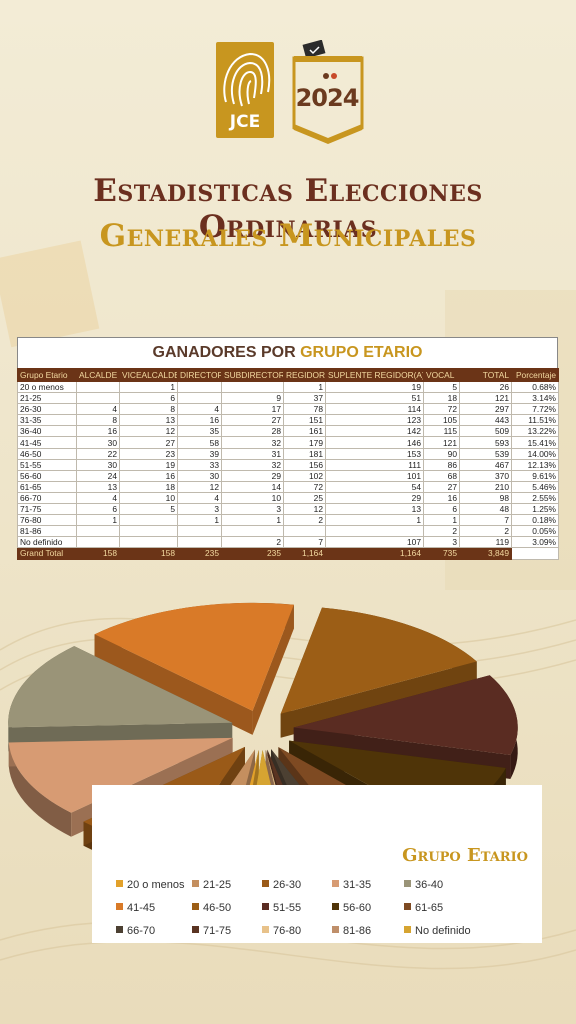 Image resolution: width=576 pixels, height=1024 pixels. Describe the element at coordinates (281, 885) in the screenshot. I see `legend-item: 26-30` at that location.